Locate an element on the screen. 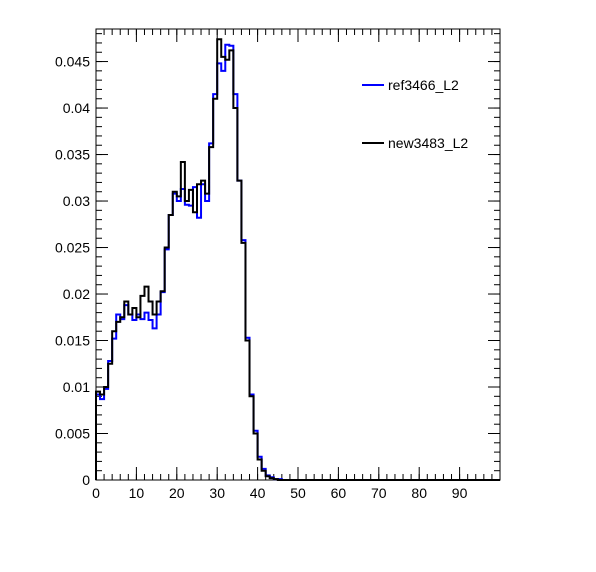  x-tick-label: 0 is located at coordinates (96, 493).